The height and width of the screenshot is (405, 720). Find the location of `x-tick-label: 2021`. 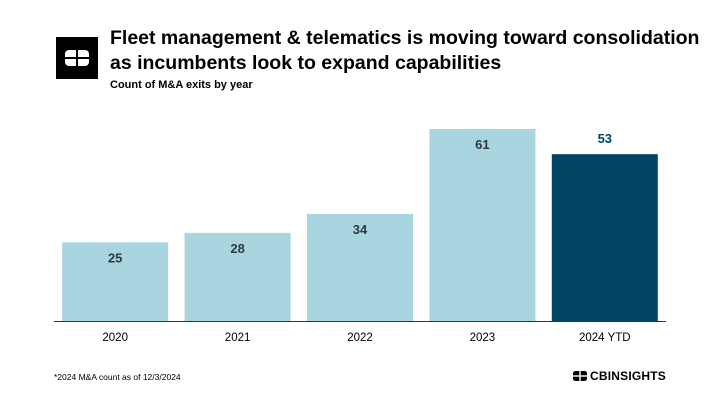

x-tick-label: 2021 is located at coordinates (238, 338).